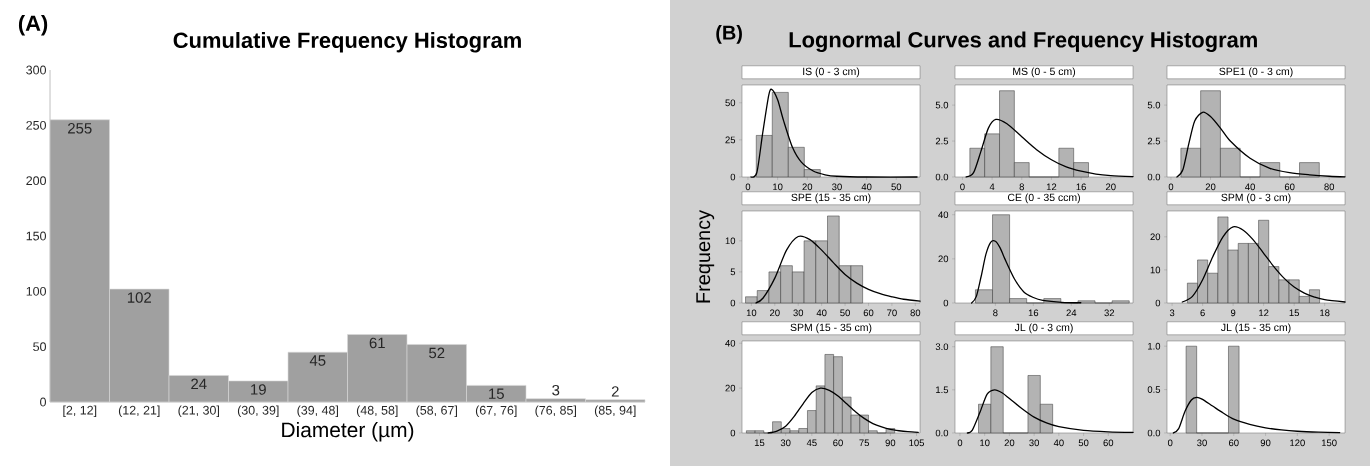  I want to click on x-tick-label: 32, so click(1109, 313).